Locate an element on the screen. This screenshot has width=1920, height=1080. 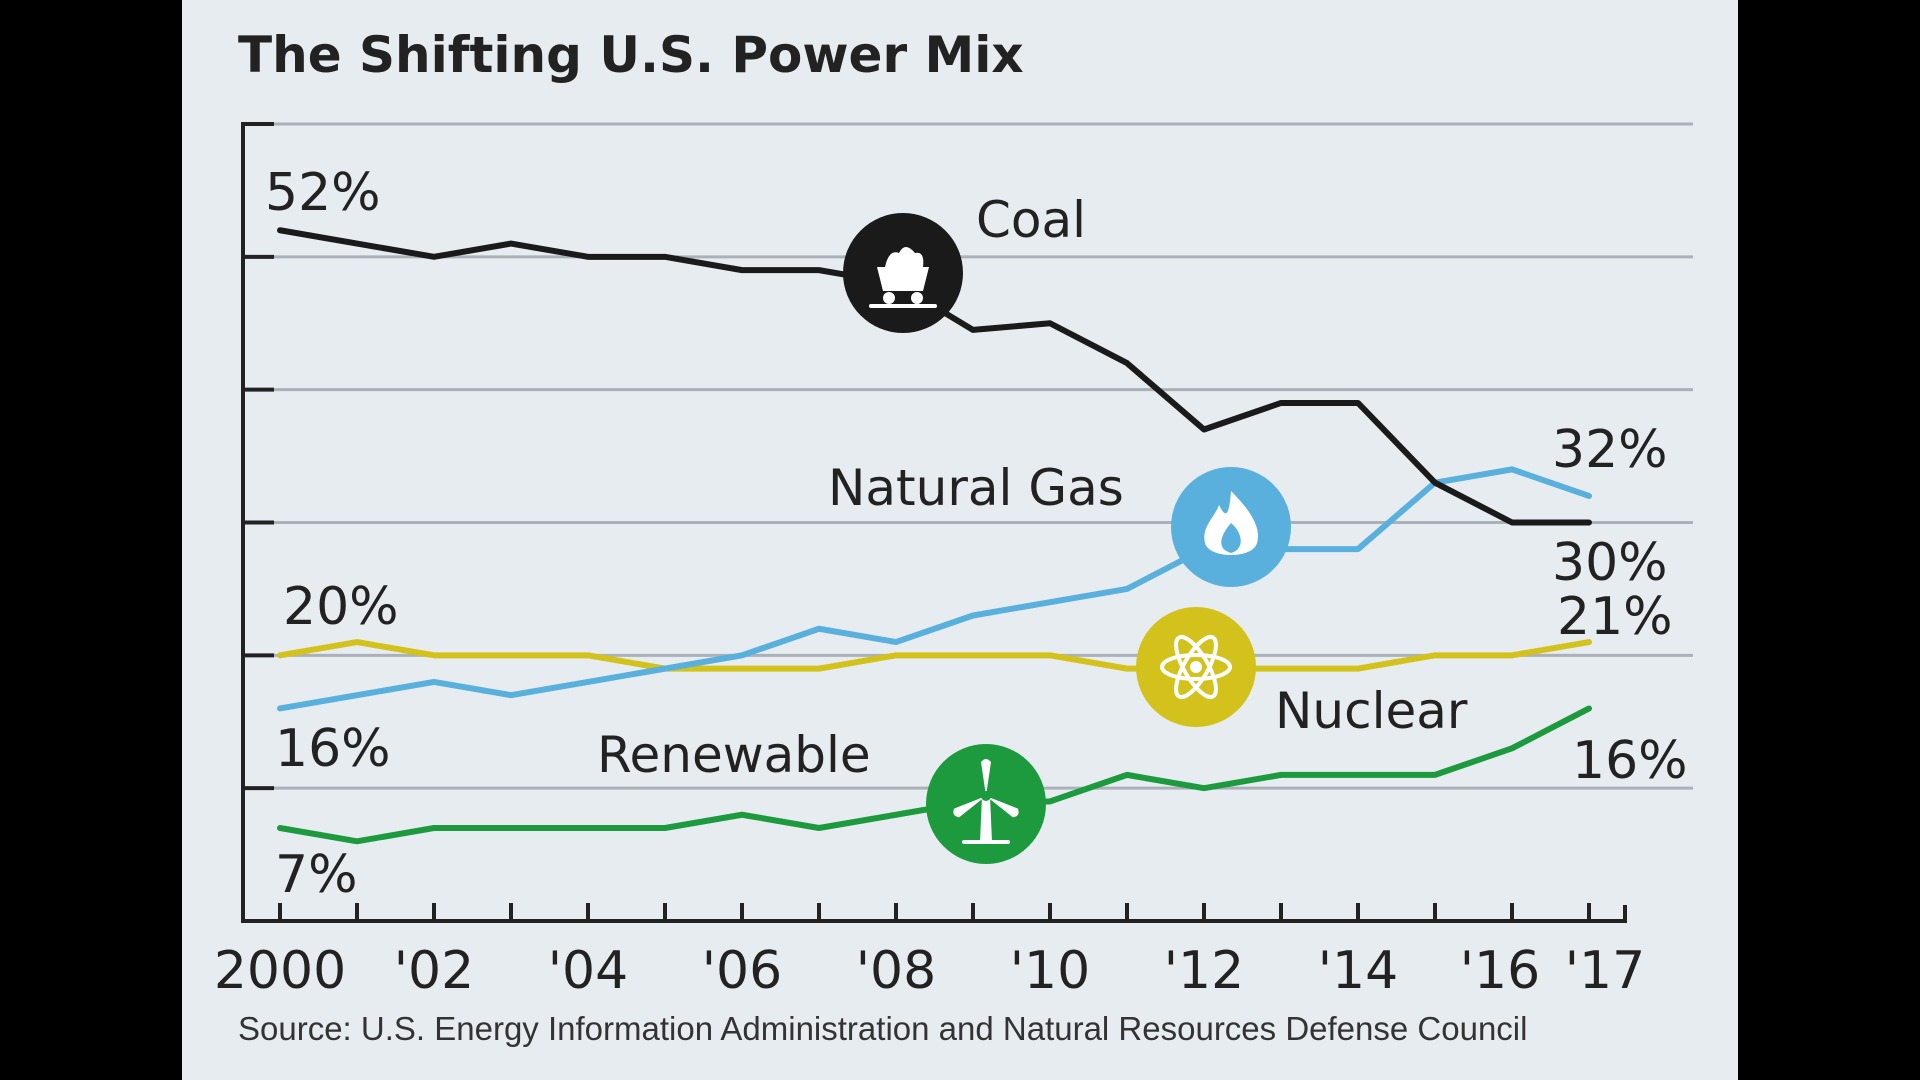
x-tick-label: '12 is located at coordinates (1204, 971).